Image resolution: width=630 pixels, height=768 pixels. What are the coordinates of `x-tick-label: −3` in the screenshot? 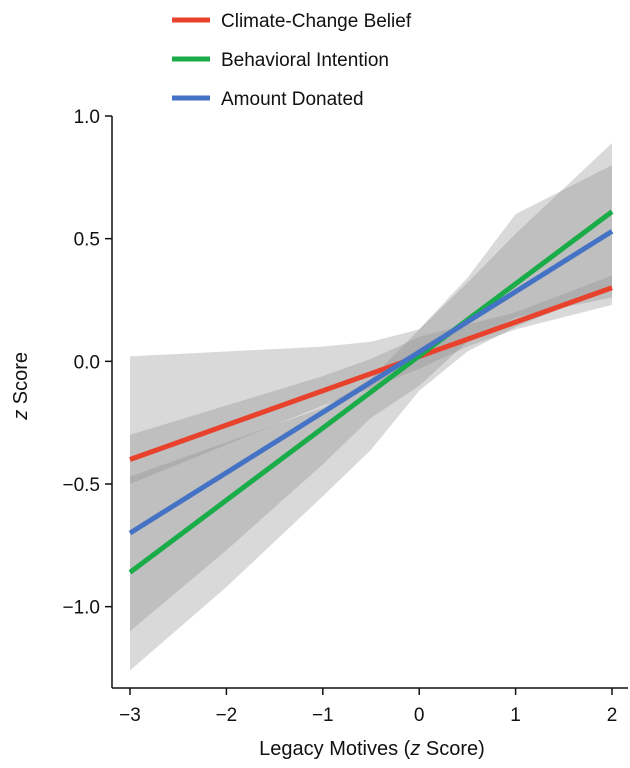 It's located at (130, 715).